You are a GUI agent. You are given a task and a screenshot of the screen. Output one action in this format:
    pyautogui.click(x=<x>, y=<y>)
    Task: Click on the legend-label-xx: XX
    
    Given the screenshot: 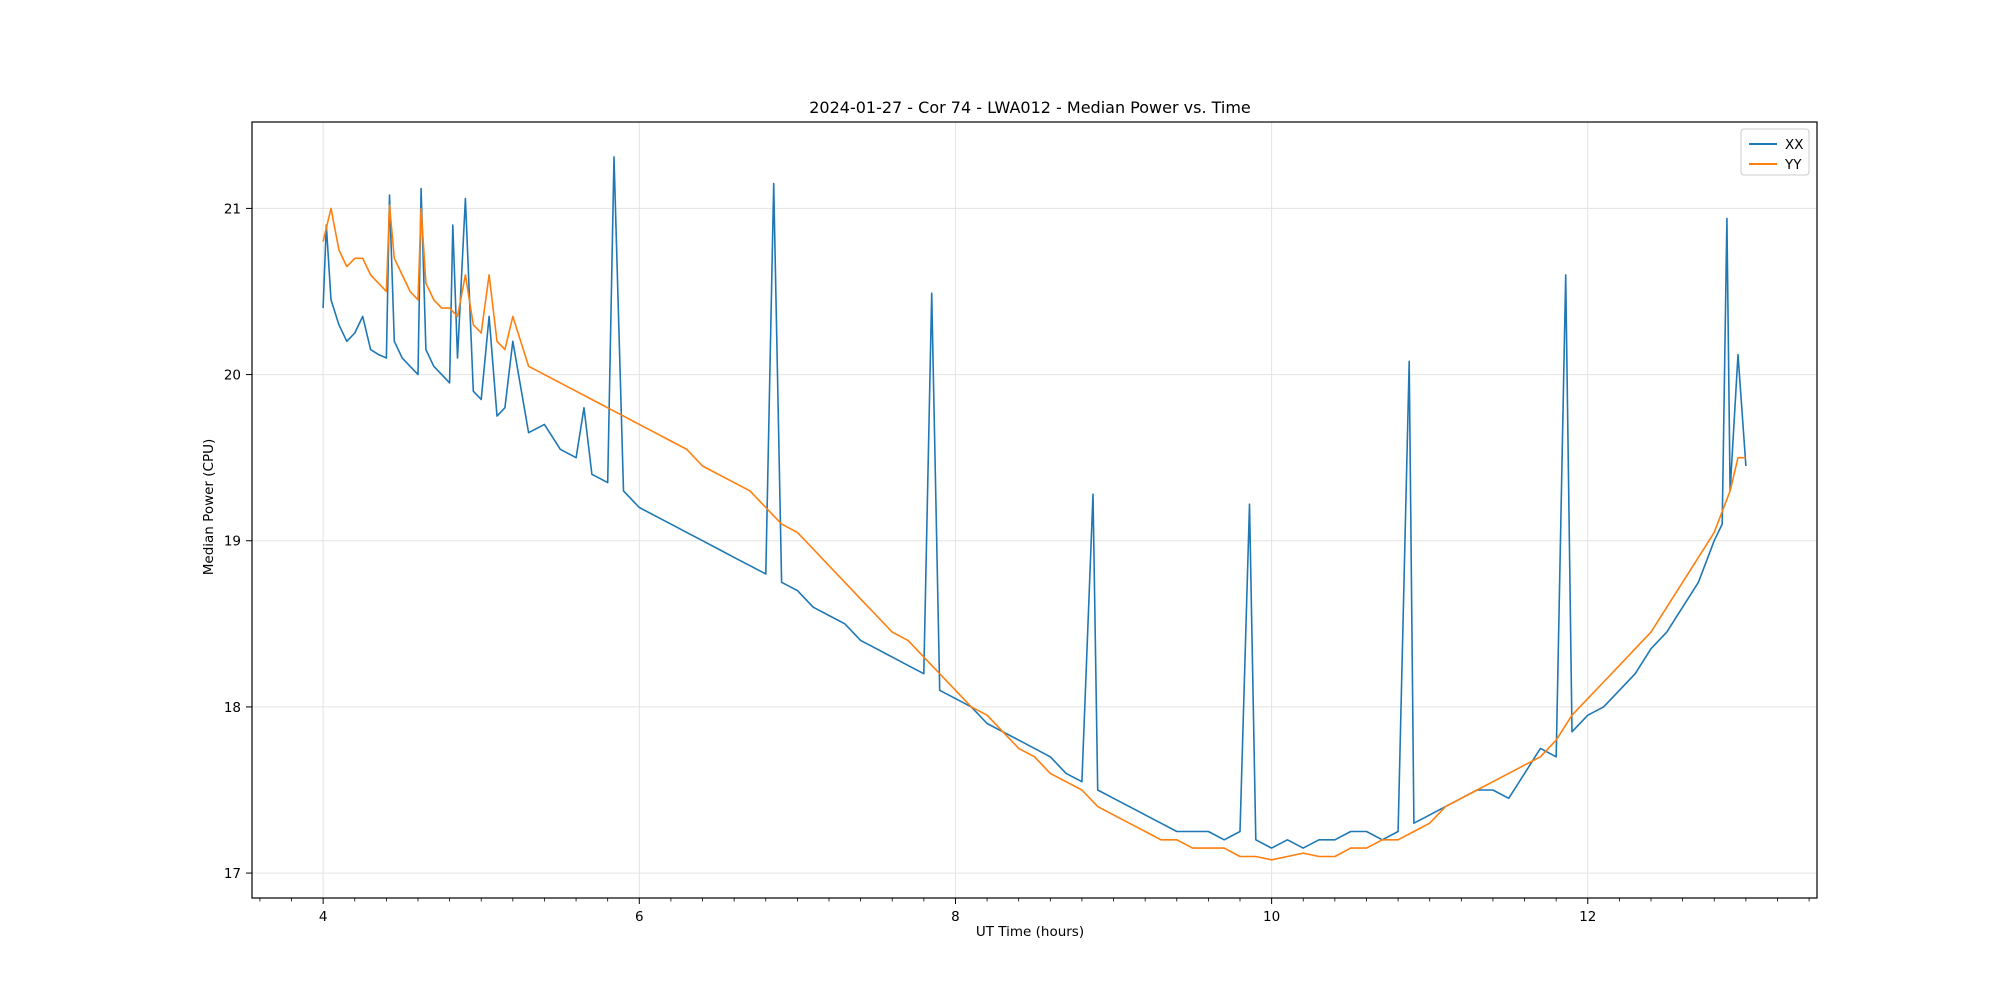 What is the action you would take?
    pyautogui.click(x=1794, y=145)
    